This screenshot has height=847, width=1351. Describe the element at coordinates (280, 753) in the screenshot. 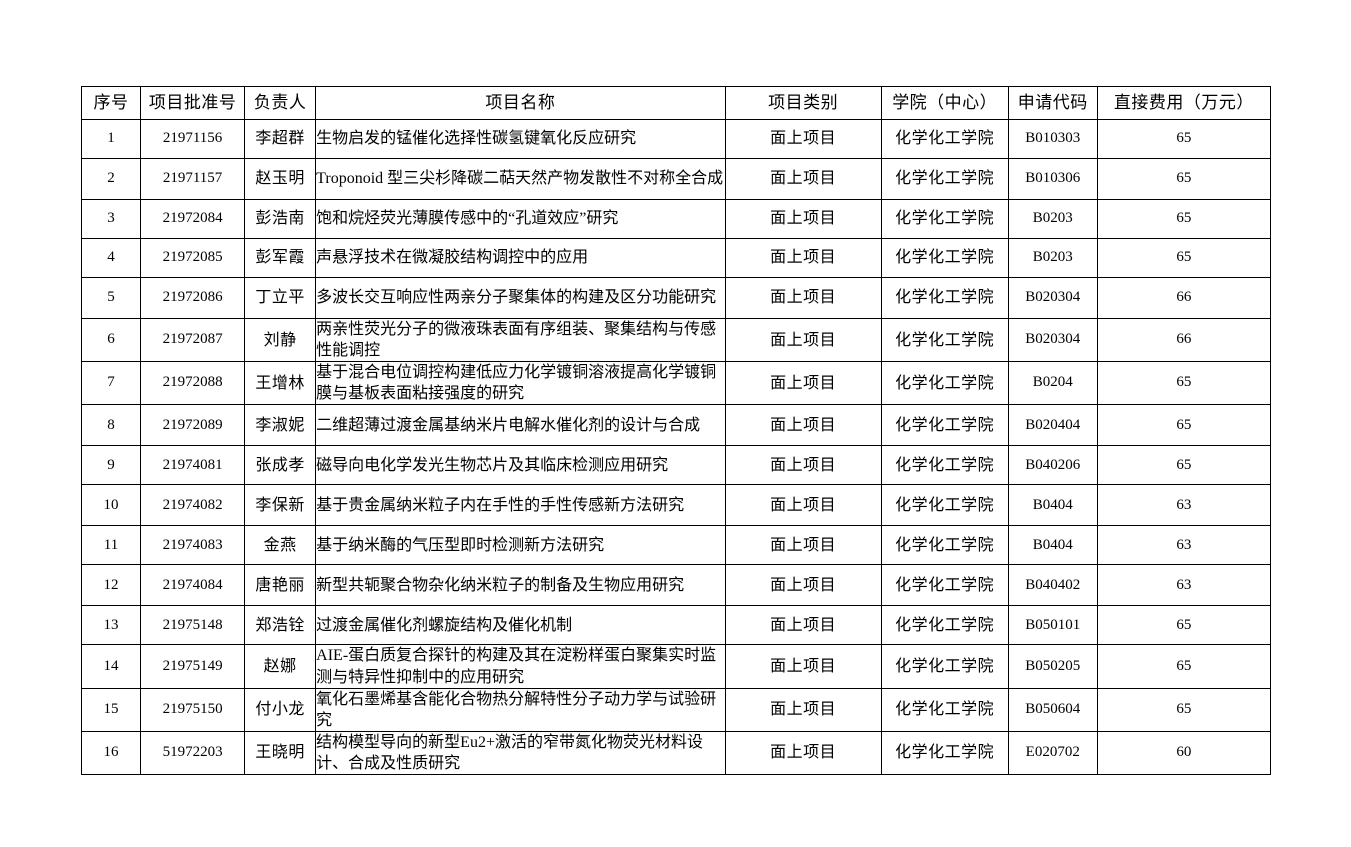

I see `cell-pi: 王晓明` at that location.